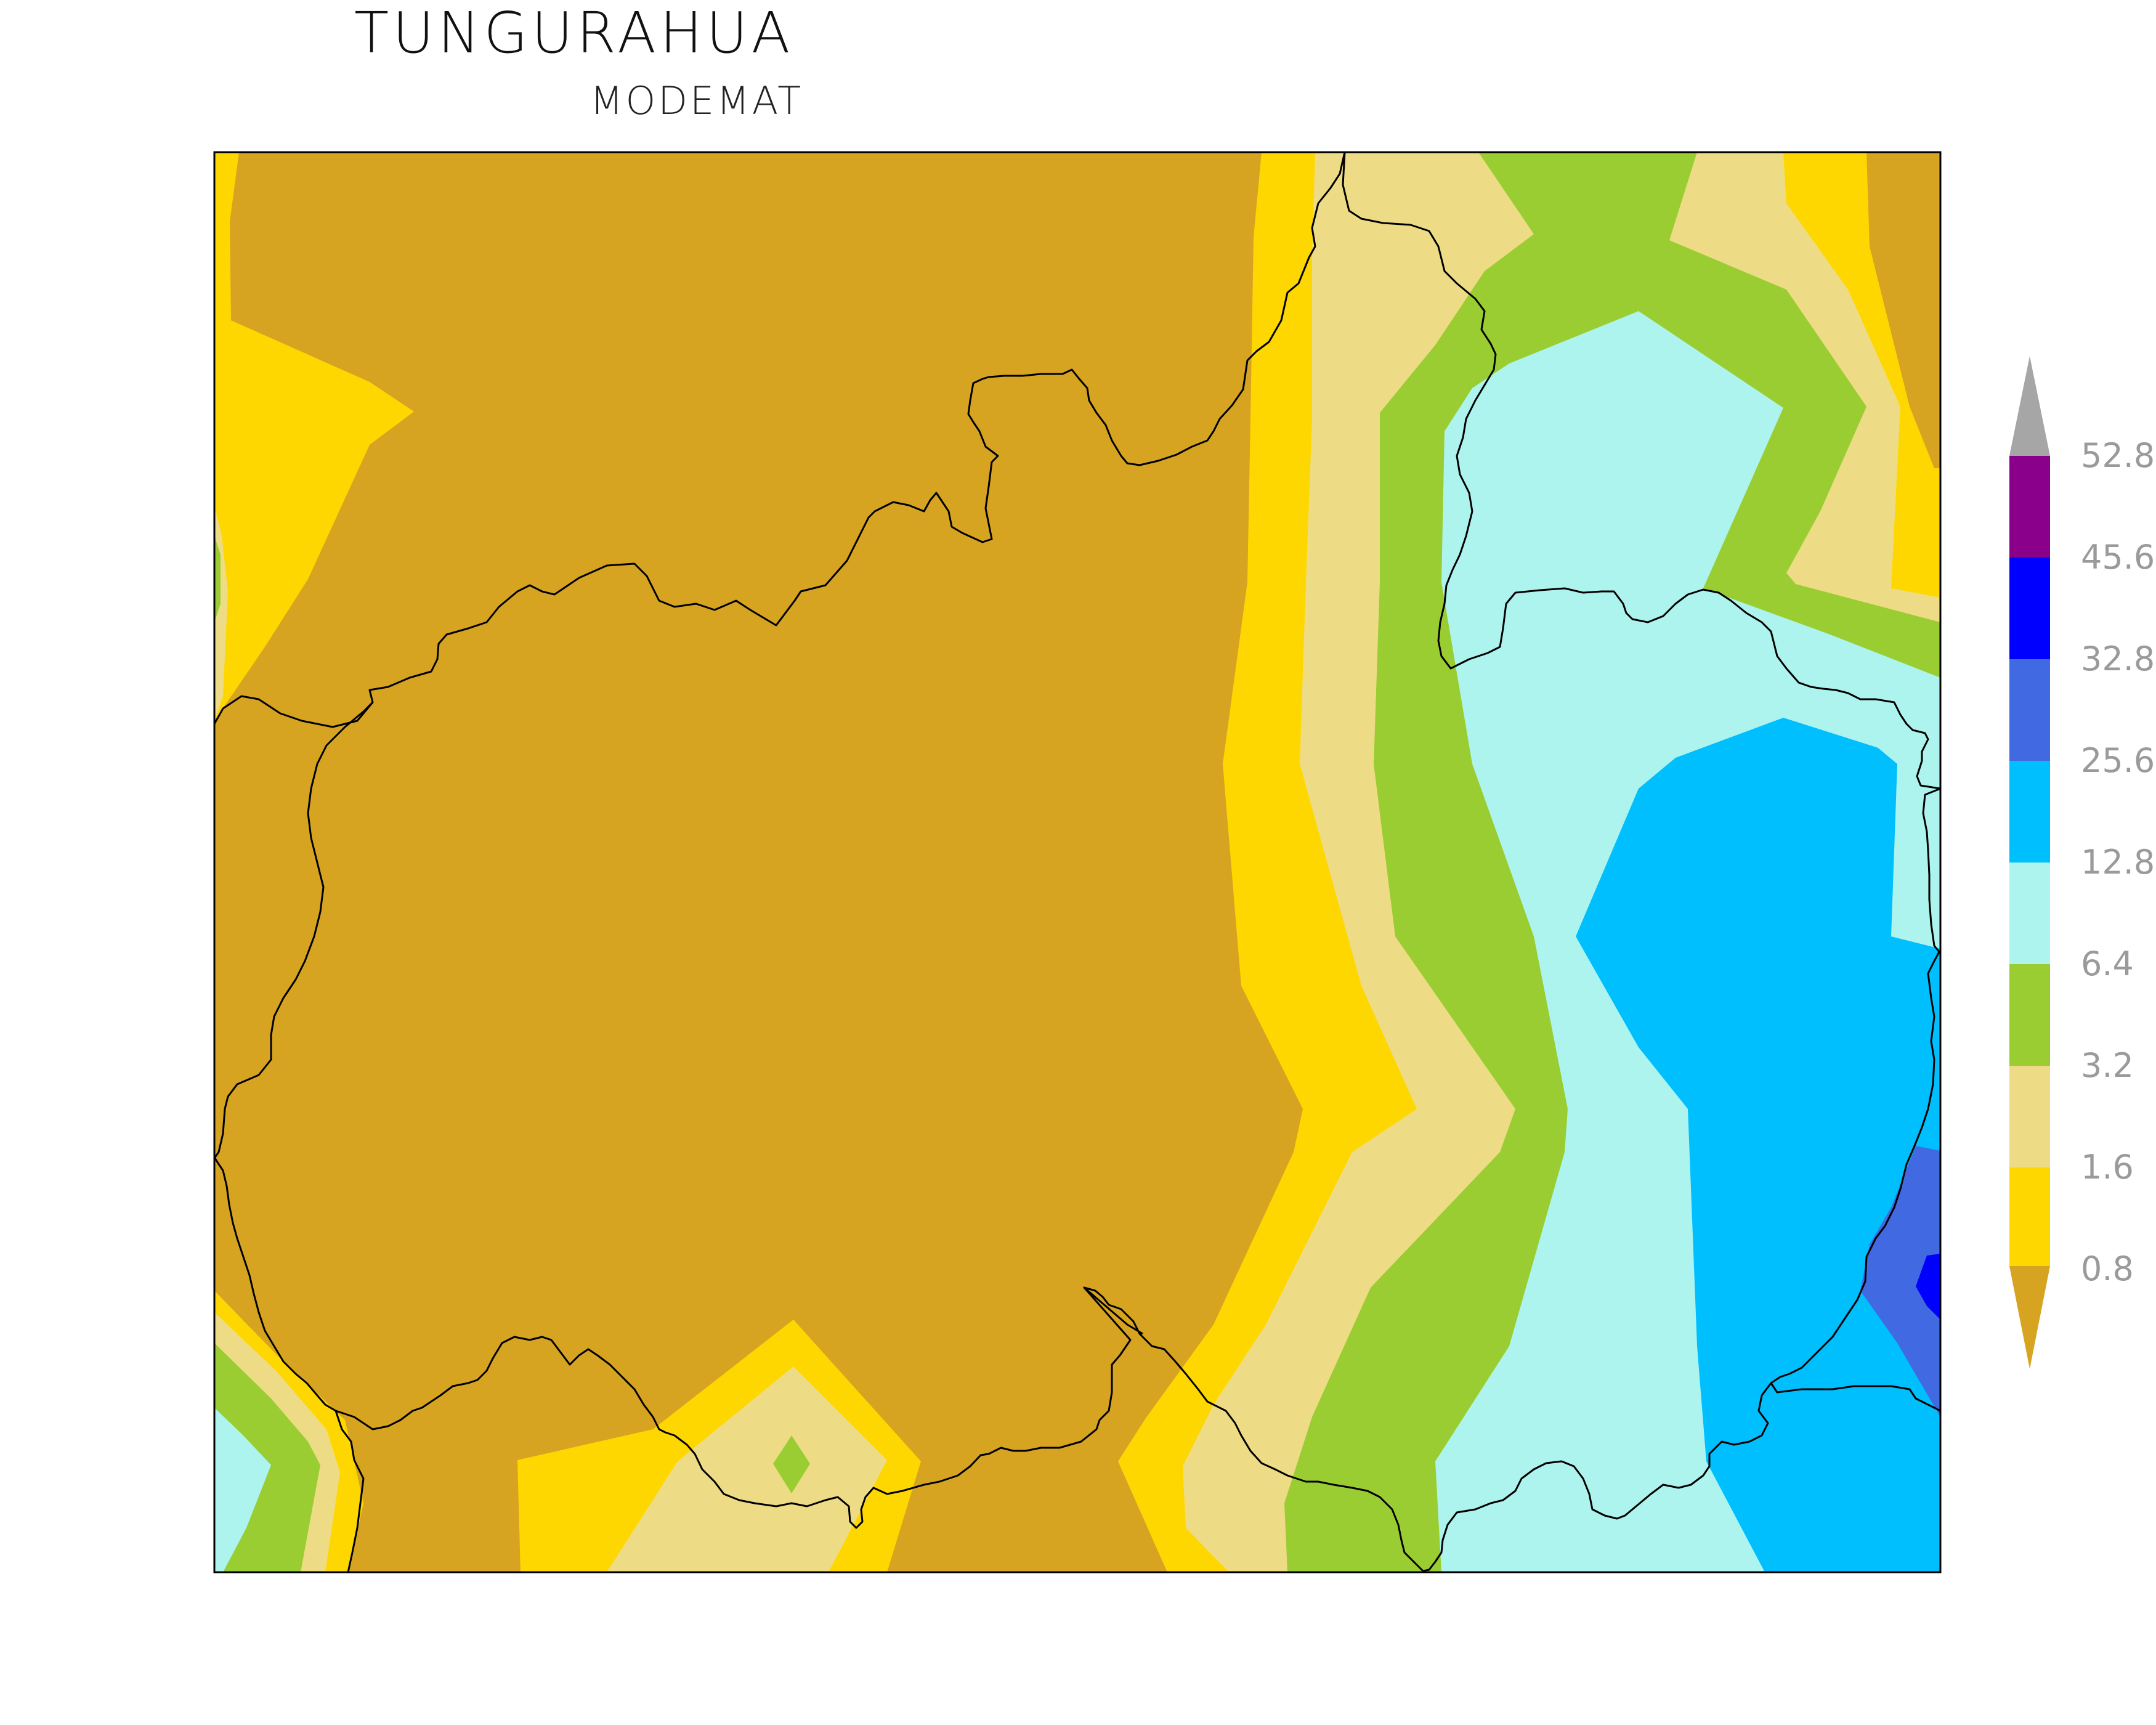 Image resolution: width=2156 pixels, height=1725 pixels. Describe the element at coordinates (1928, 1287) in the screenshot. I see `region-32.8-45.6-east` at that location.